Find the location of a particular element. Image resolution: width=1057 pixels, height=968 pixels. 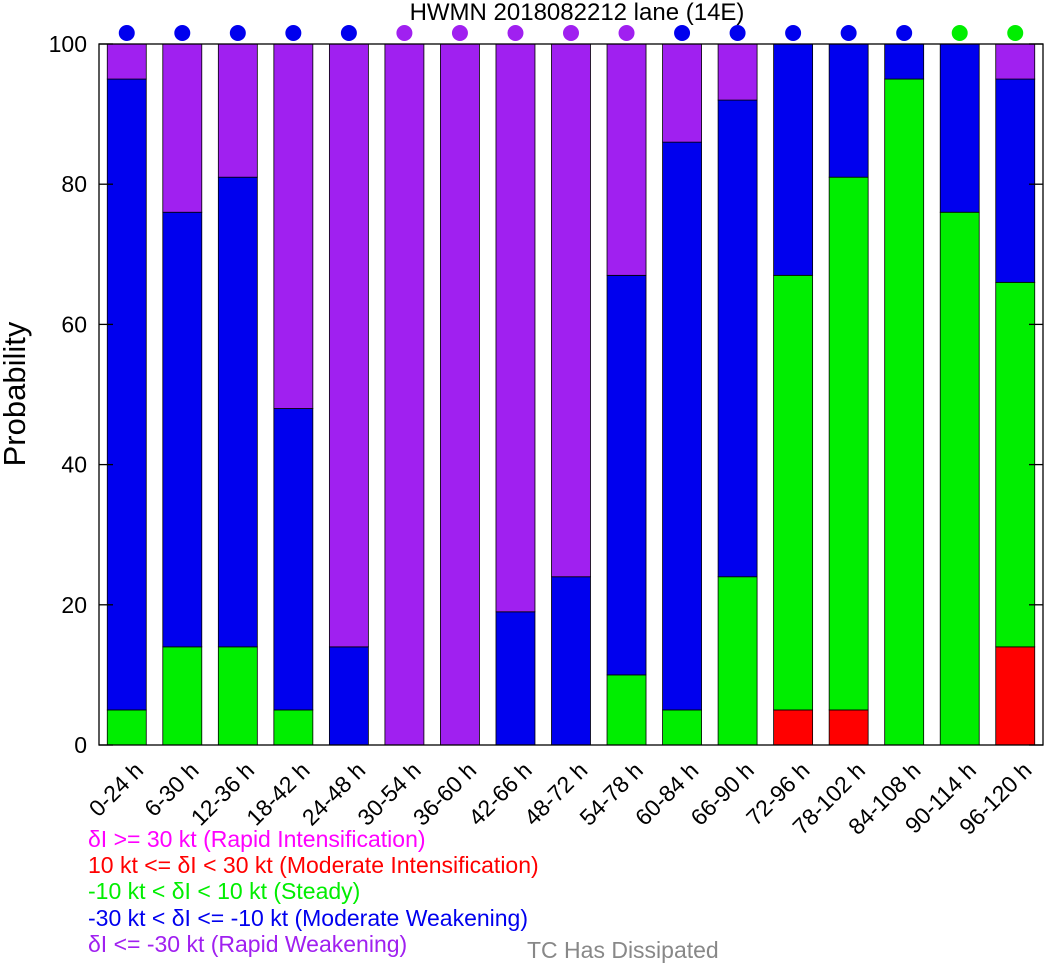

legend-item-steady: -10 kt < δI < 10 kt (Steady) is located at coordinates (224, 891).